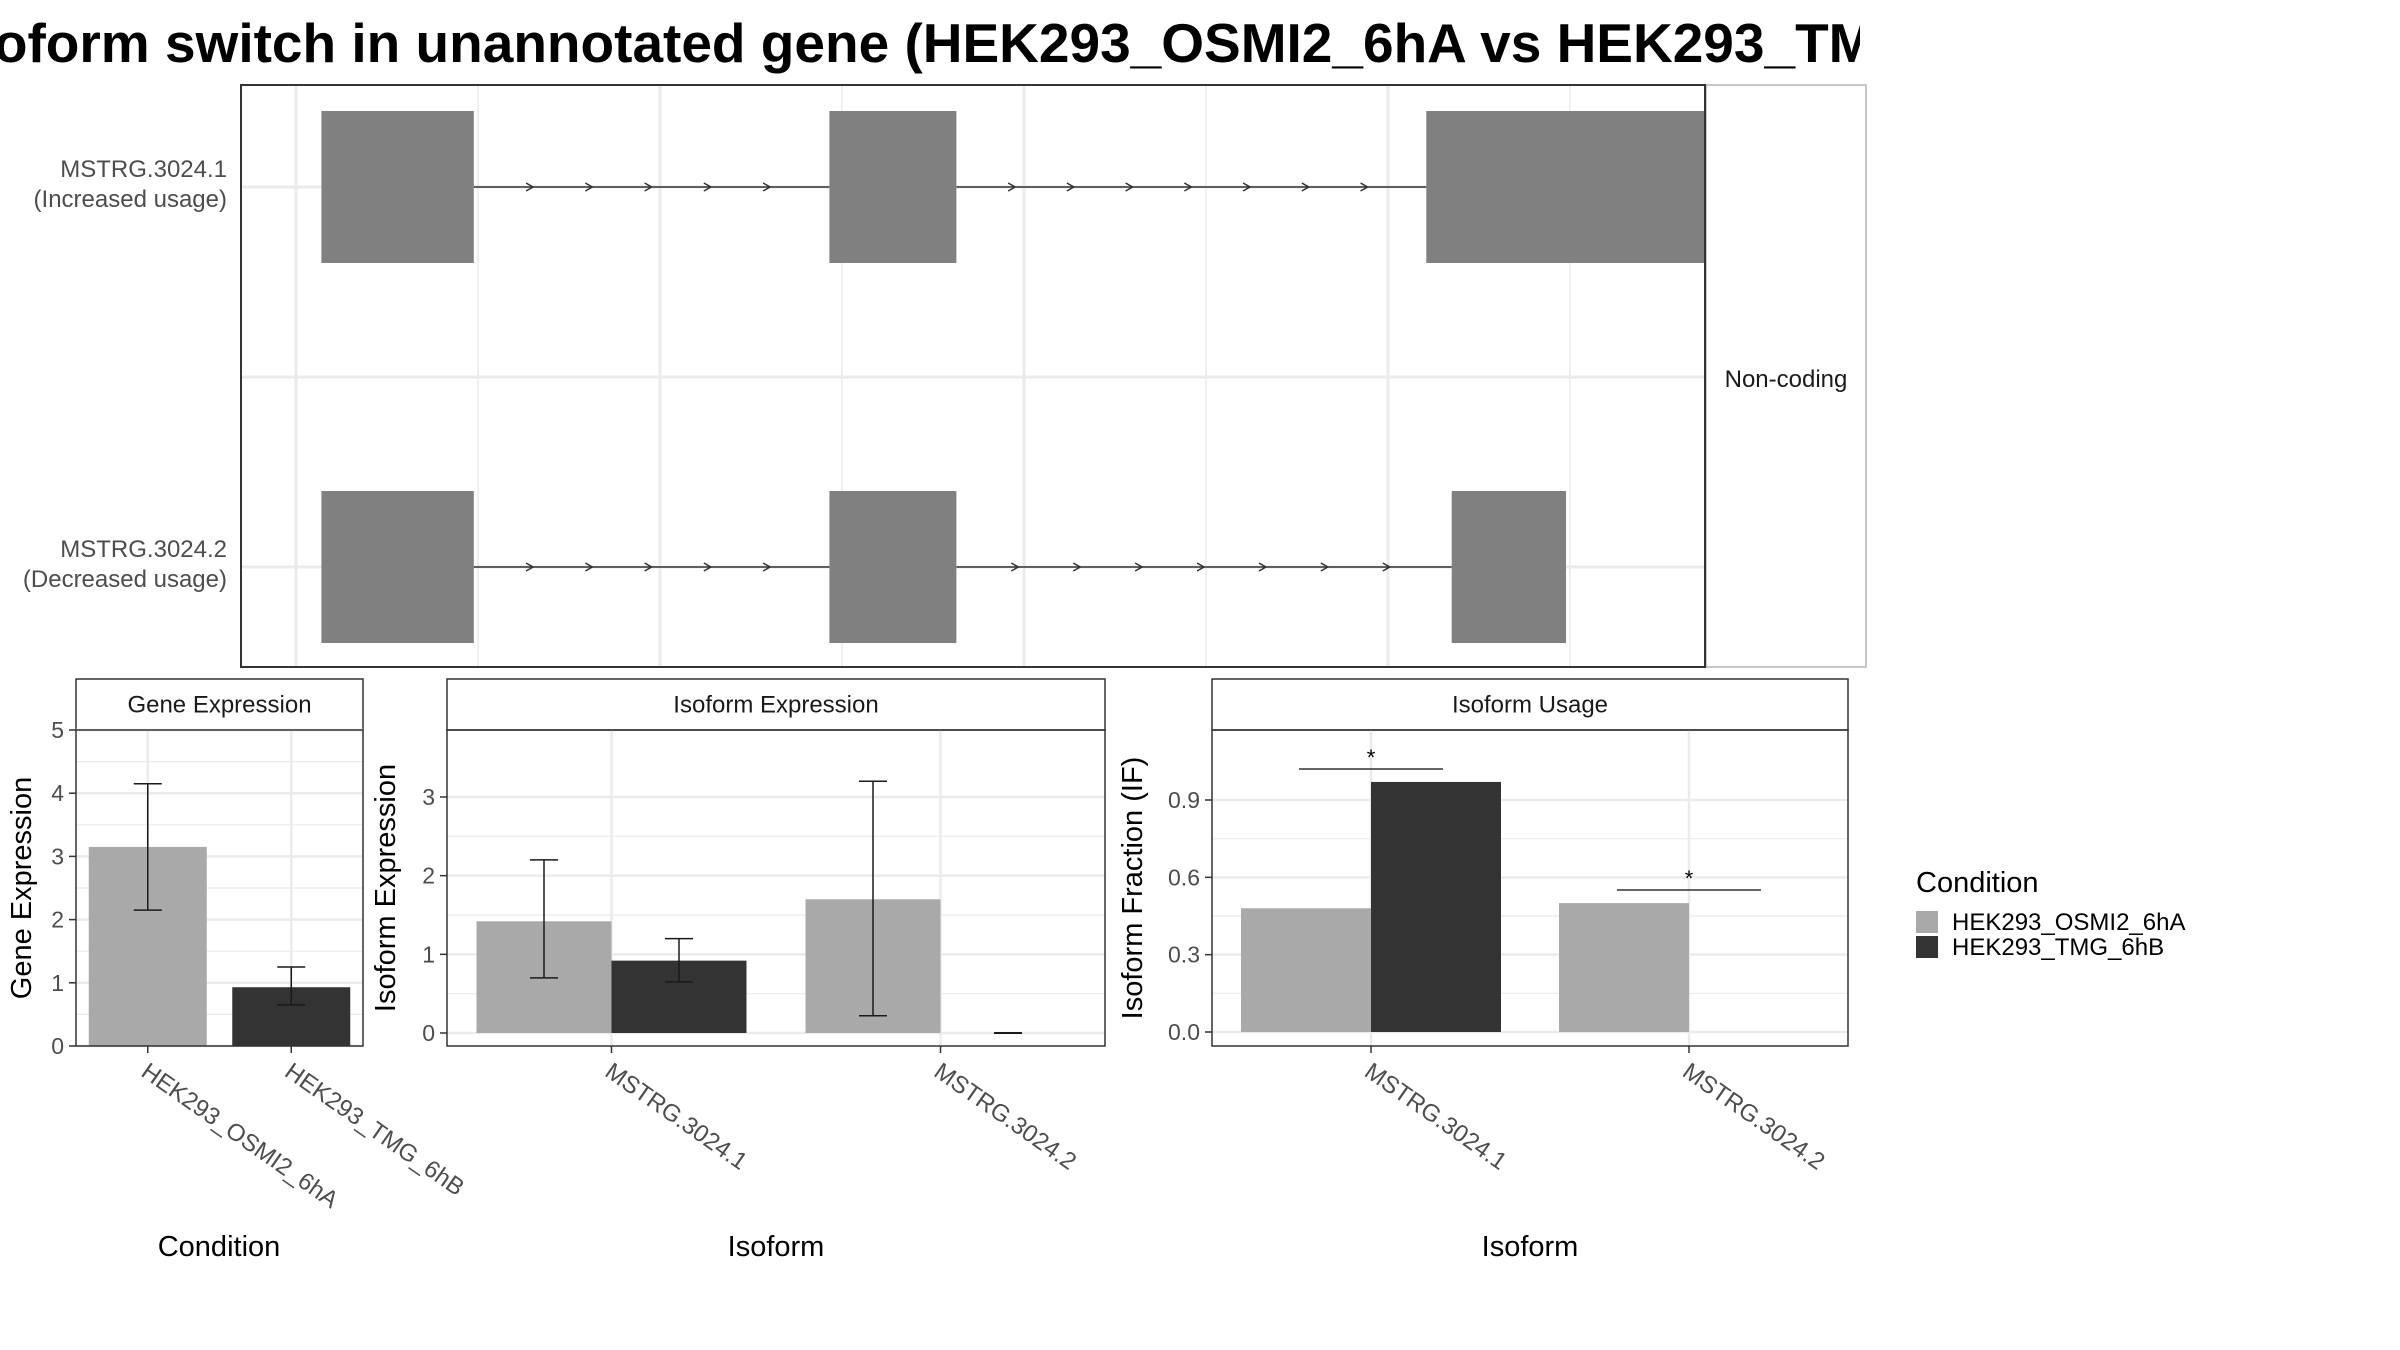 This screenshot has width=2400, height=1350. What do you see at coordinates (57, 793) in the screenshot?
I see `y-tick-label: 4` at bounding box center [57, 793].